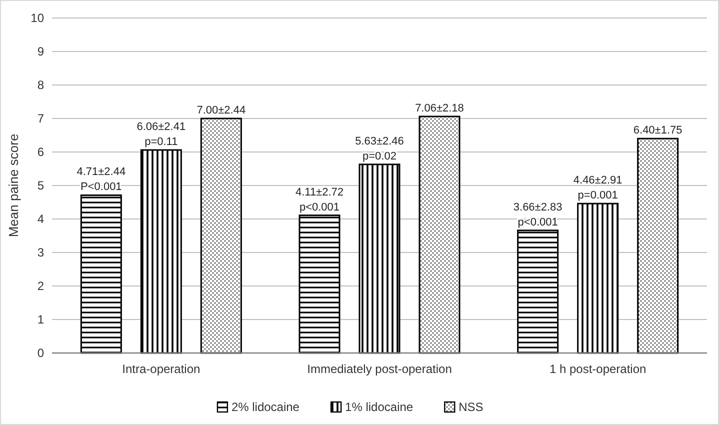 Image resolution: width=719 pixels, height=425 pixels. Describe the element at coordinates (40, 152) in the screenshot. I see `y-tick-label: 6` at that location.